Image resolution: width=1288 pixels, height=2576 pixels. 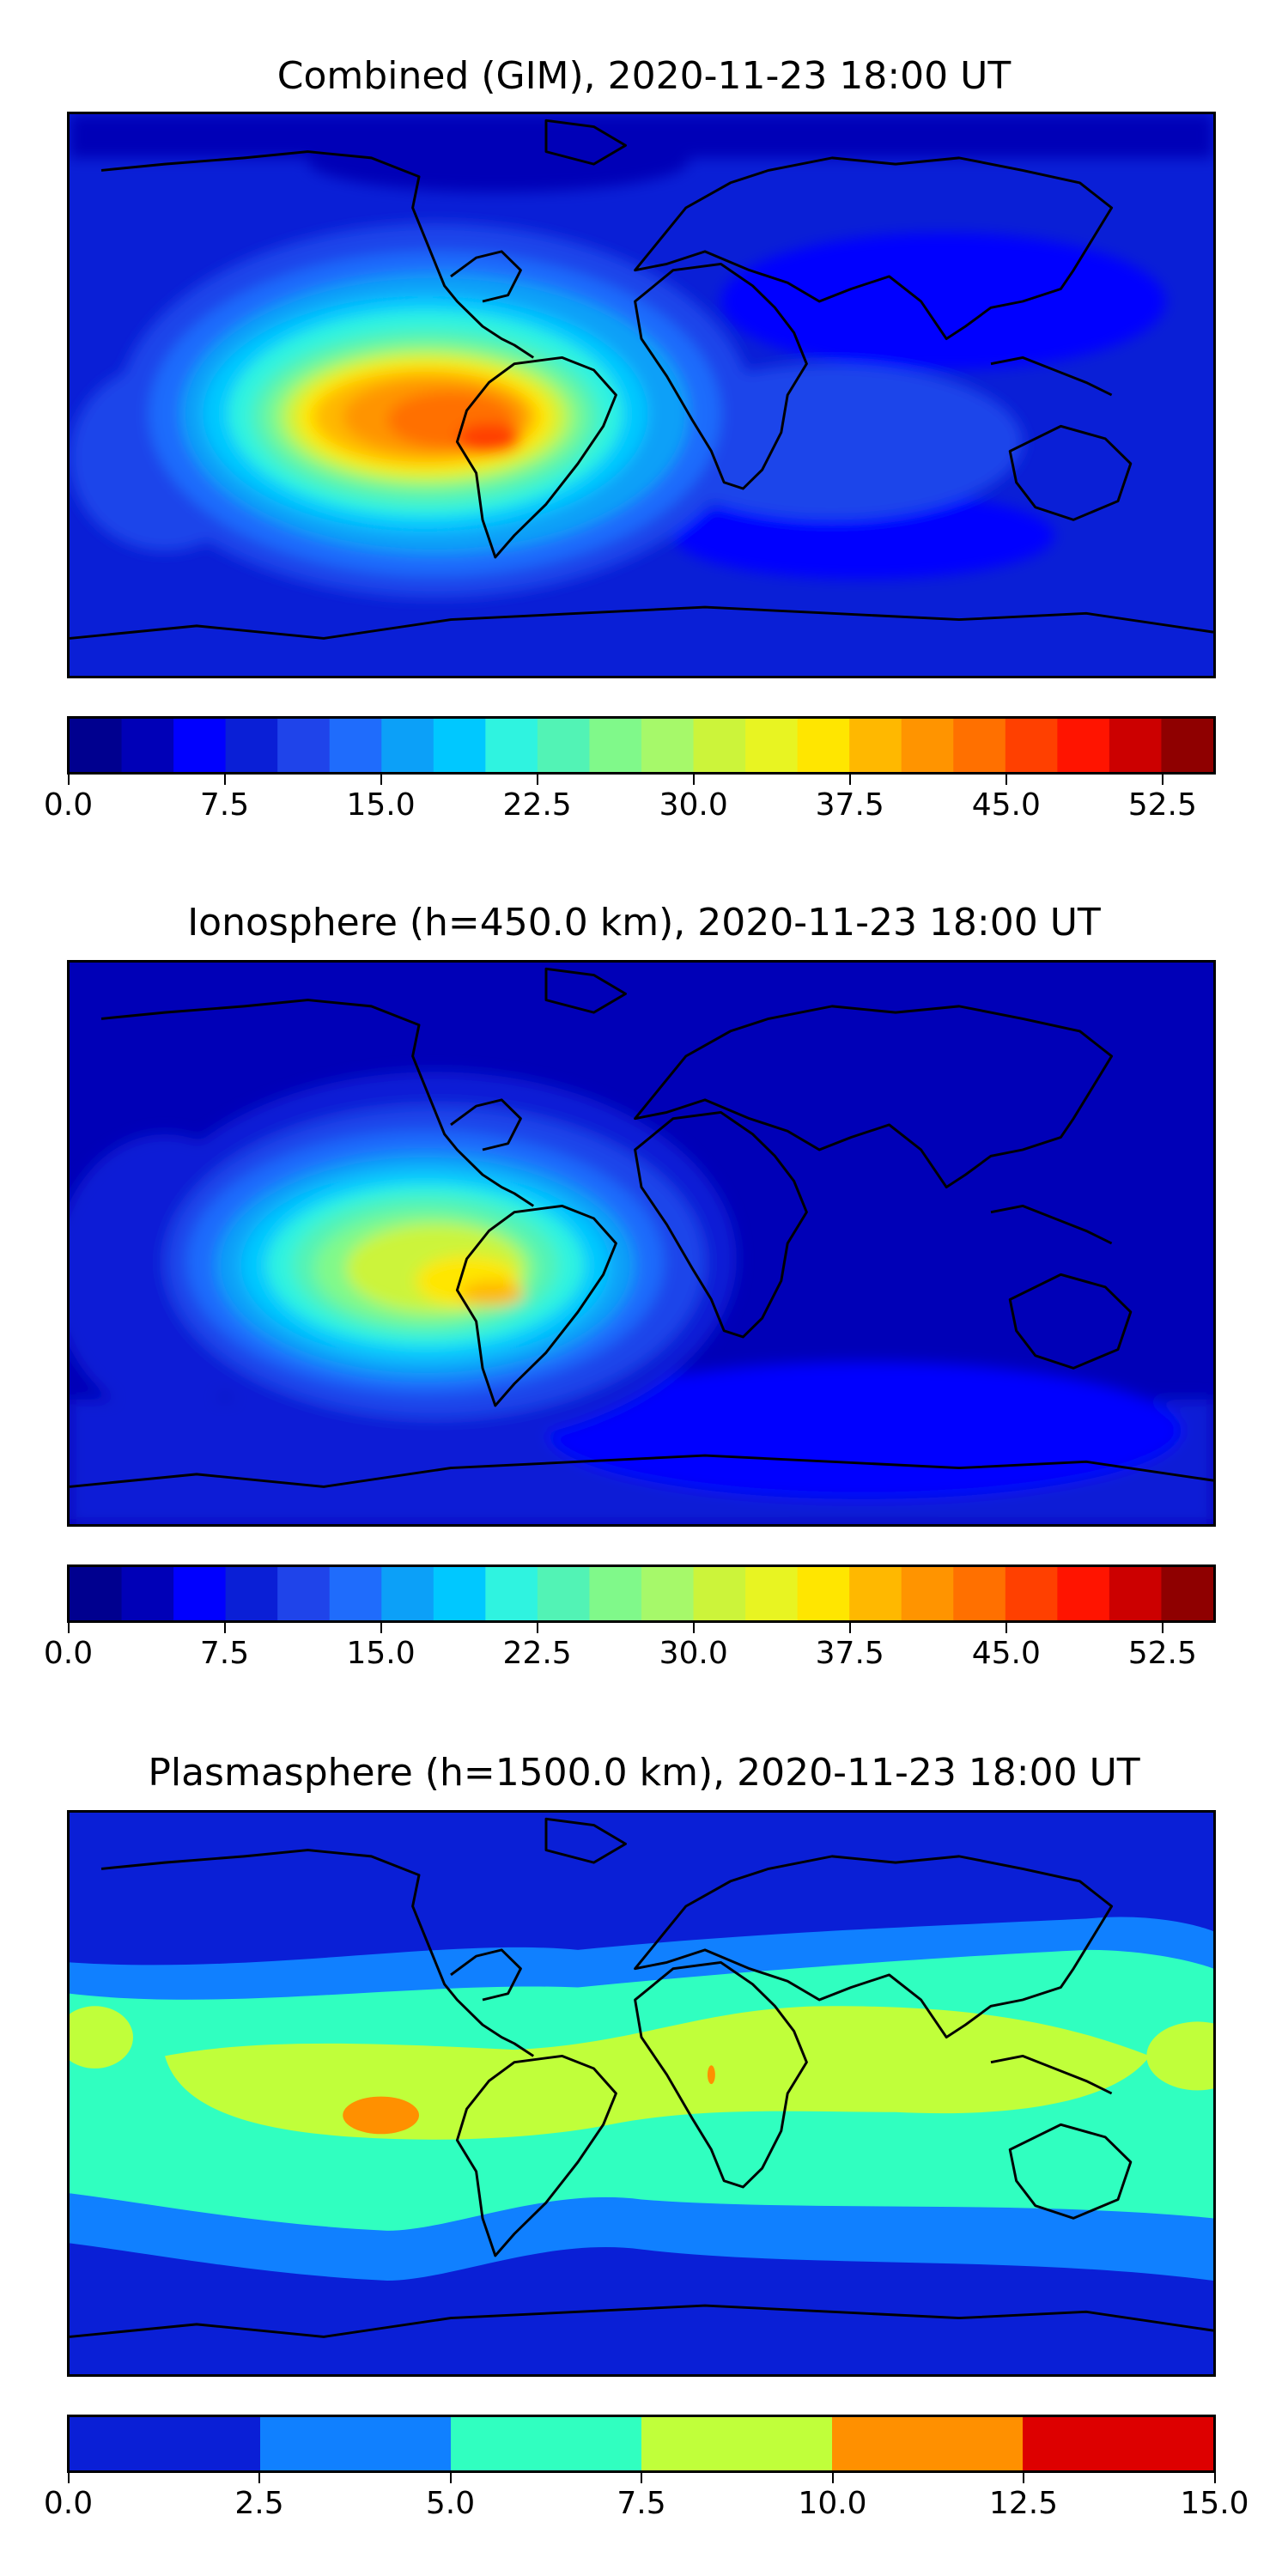 I want to click on colorbar-plasmasphere, so click(x=641, y=2444).